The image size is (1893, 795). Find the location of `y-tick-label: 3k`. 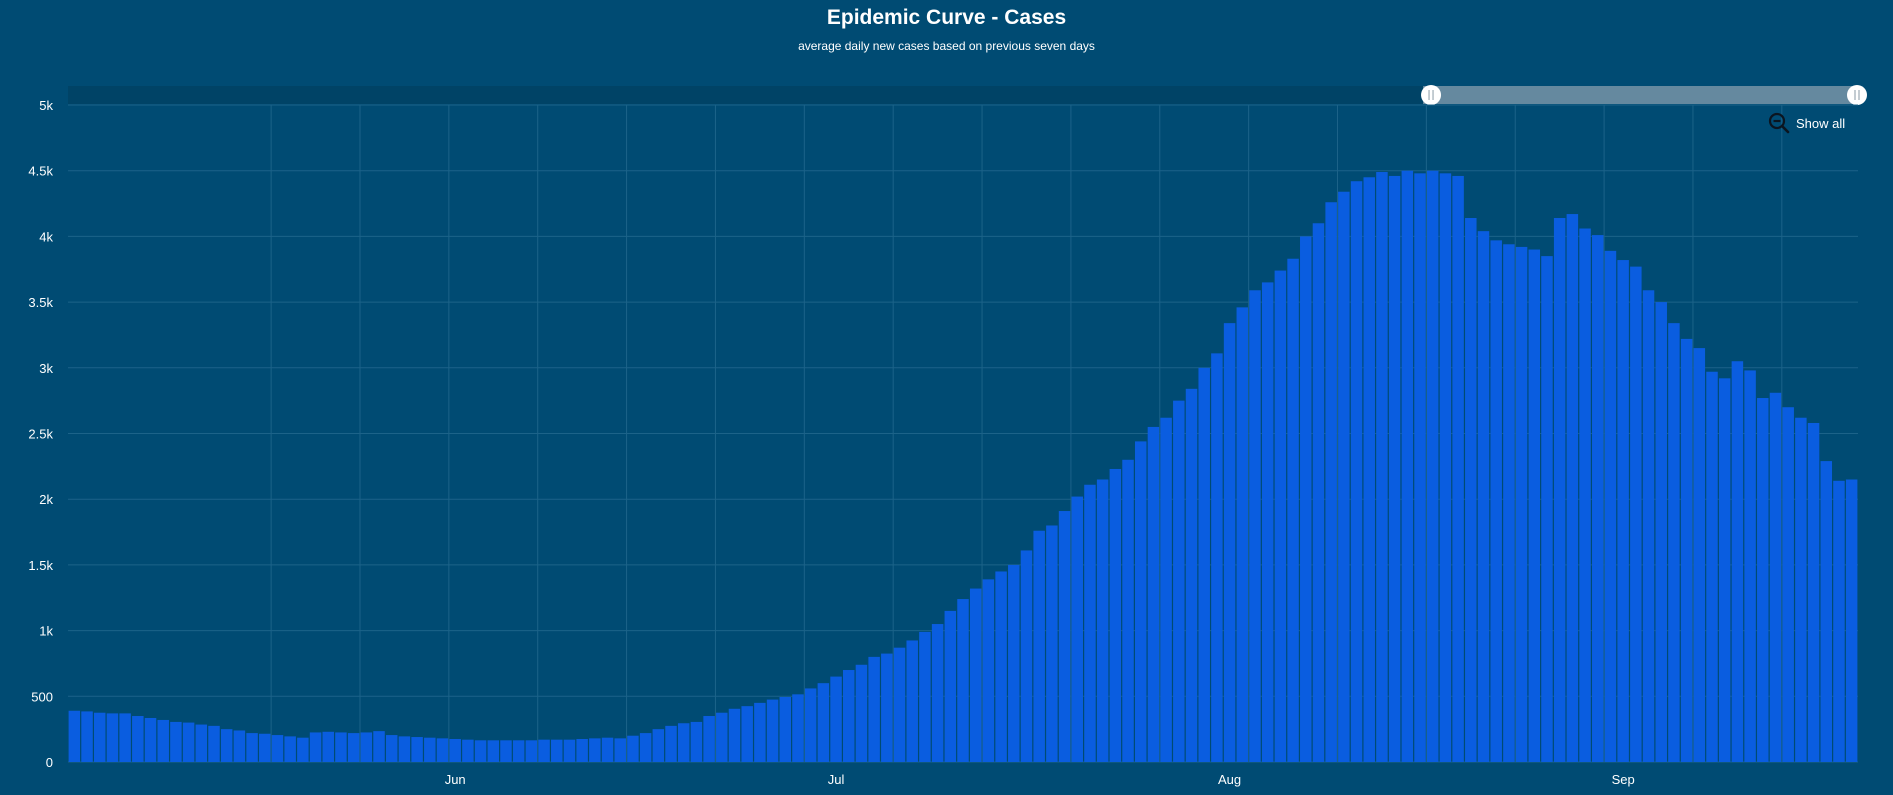

y-tick-label: 3k is located at coordinates (46, 368).